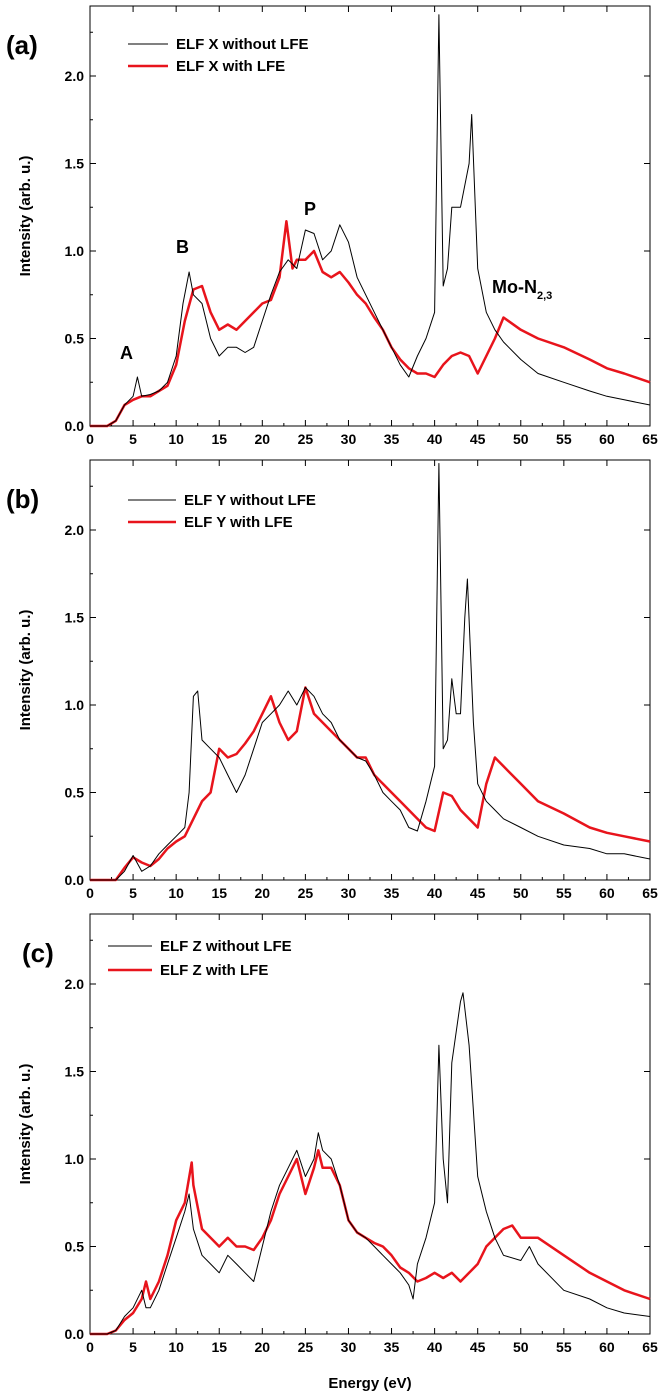 The width and height of the screenshot is (664, 1400). Describe the element at coordinates (126, 353) in the screenshot. I see `annotation-A: A` at that location.